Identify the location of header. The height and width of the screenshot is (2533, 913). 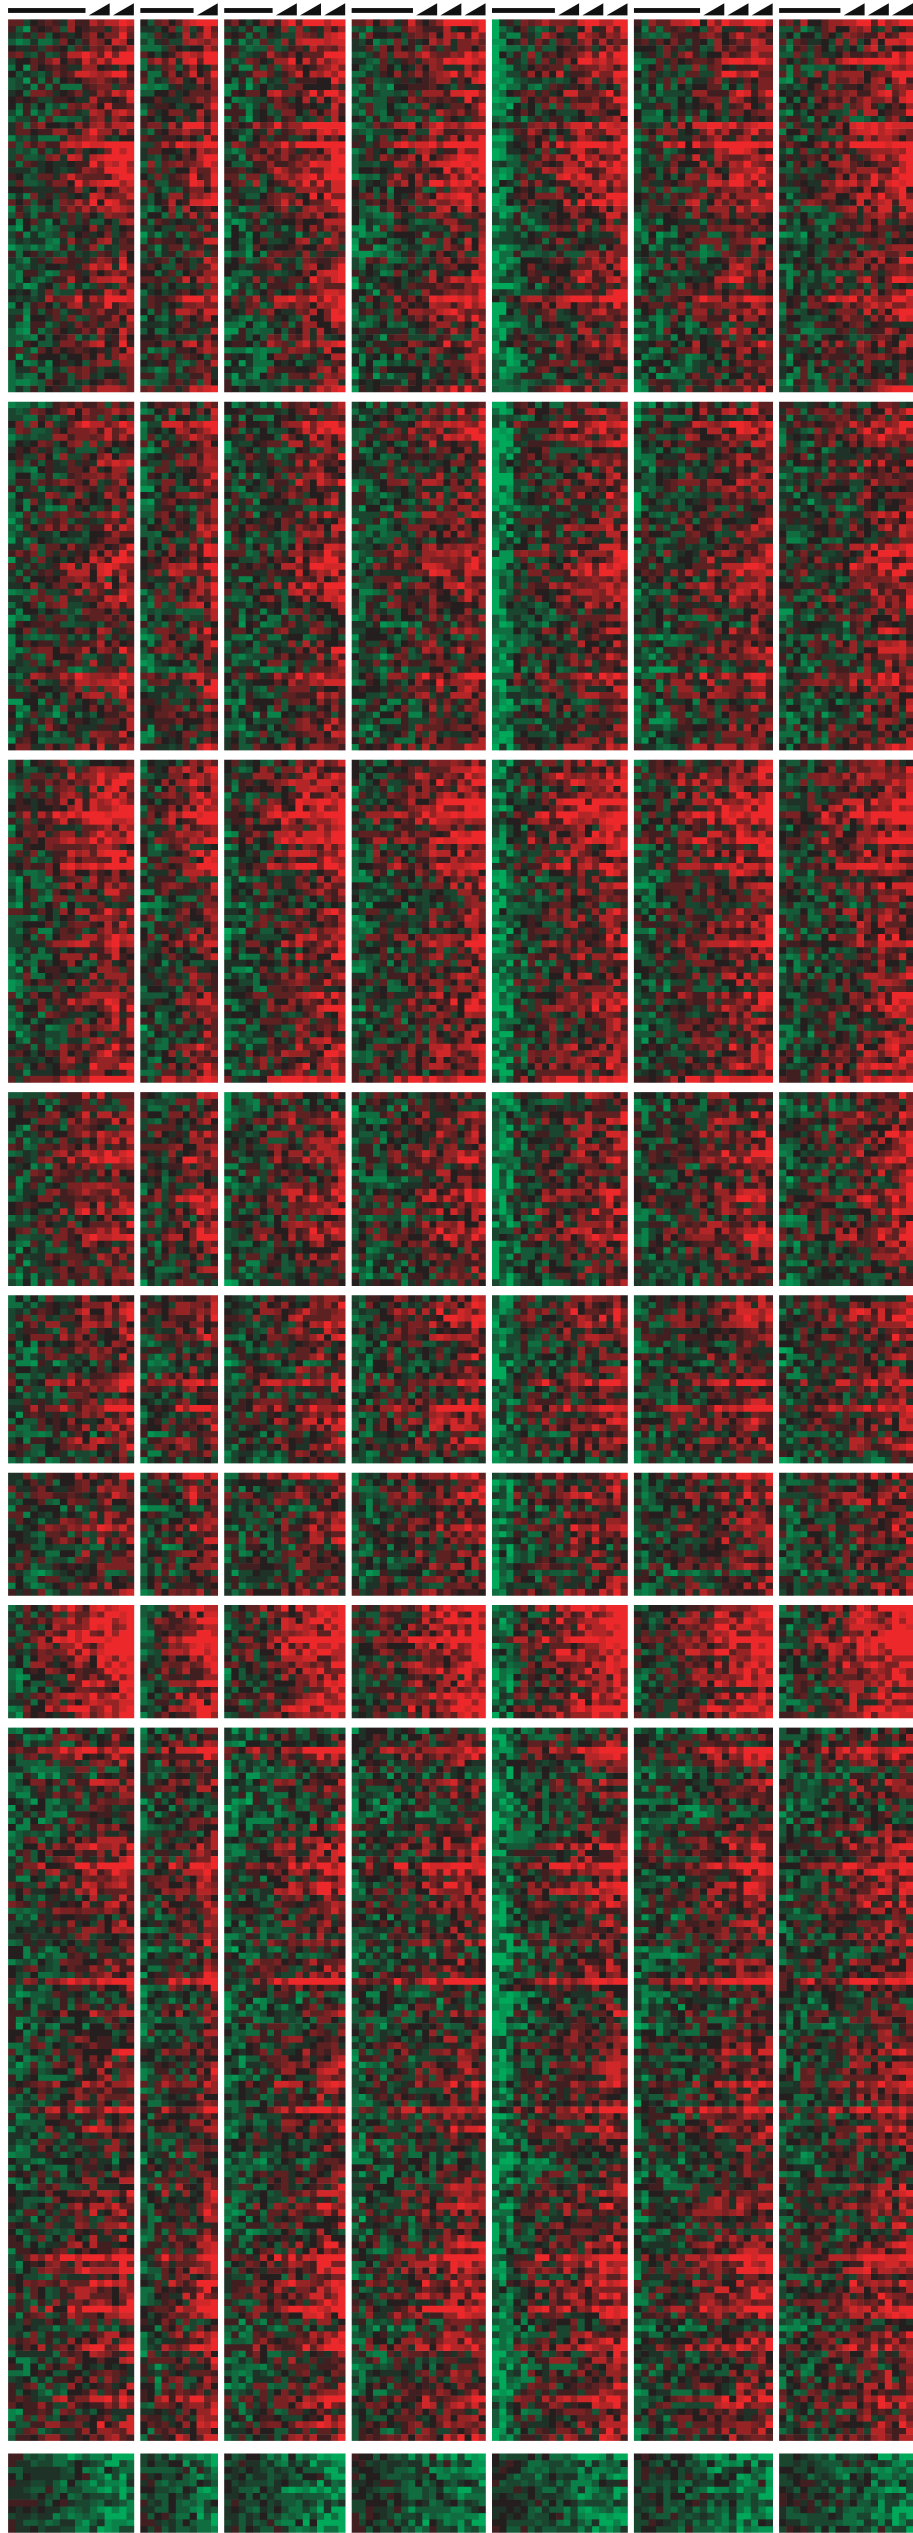
(460, 9).